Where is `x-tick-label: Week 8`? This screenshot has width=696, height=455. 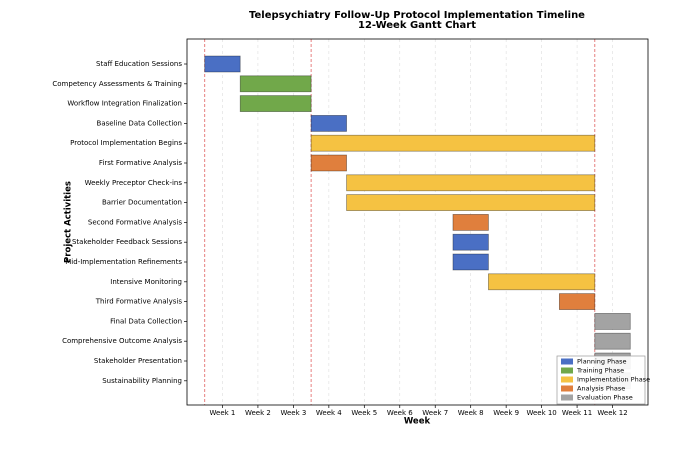 x-tick-label: Week 8 is located at coordinates (471, 413).